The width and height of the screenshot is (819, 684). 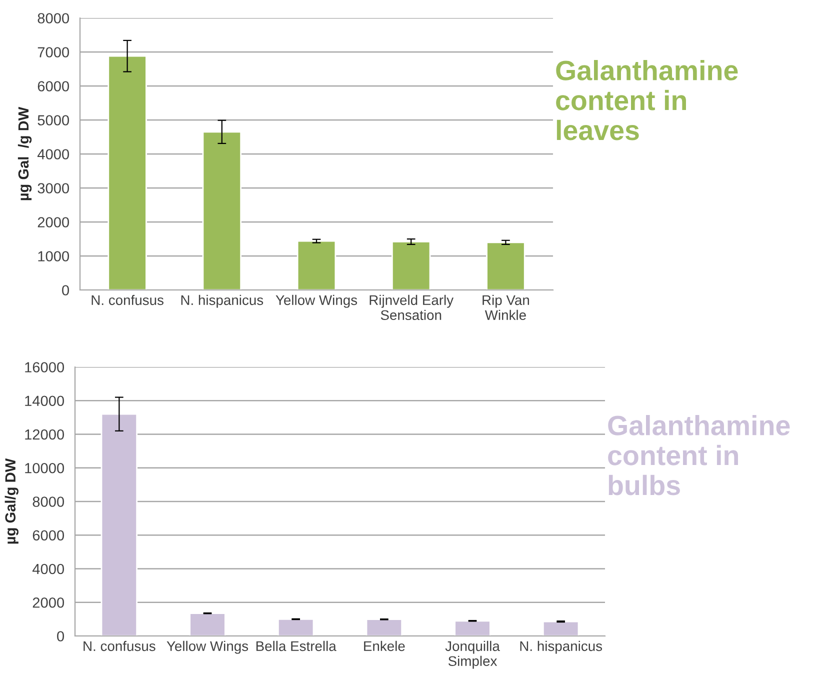 I want to click on x-tick-label: Rijnveld Early Sensation, so click(x=412, y=307).